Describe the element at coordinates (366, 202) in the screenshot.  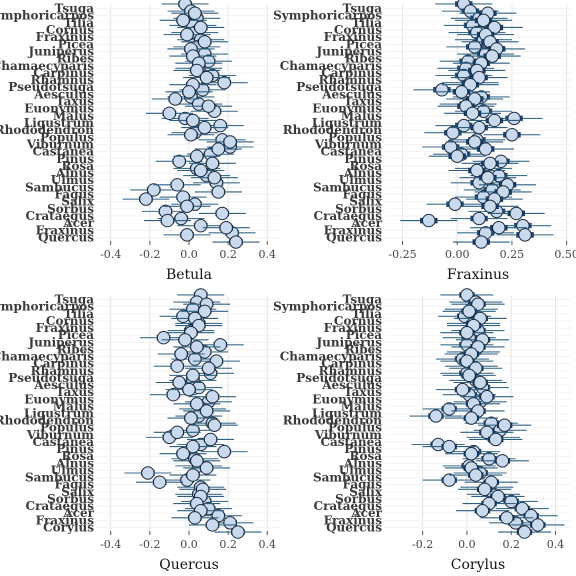
I see `y-tick-label-salix: Salix` at that location.